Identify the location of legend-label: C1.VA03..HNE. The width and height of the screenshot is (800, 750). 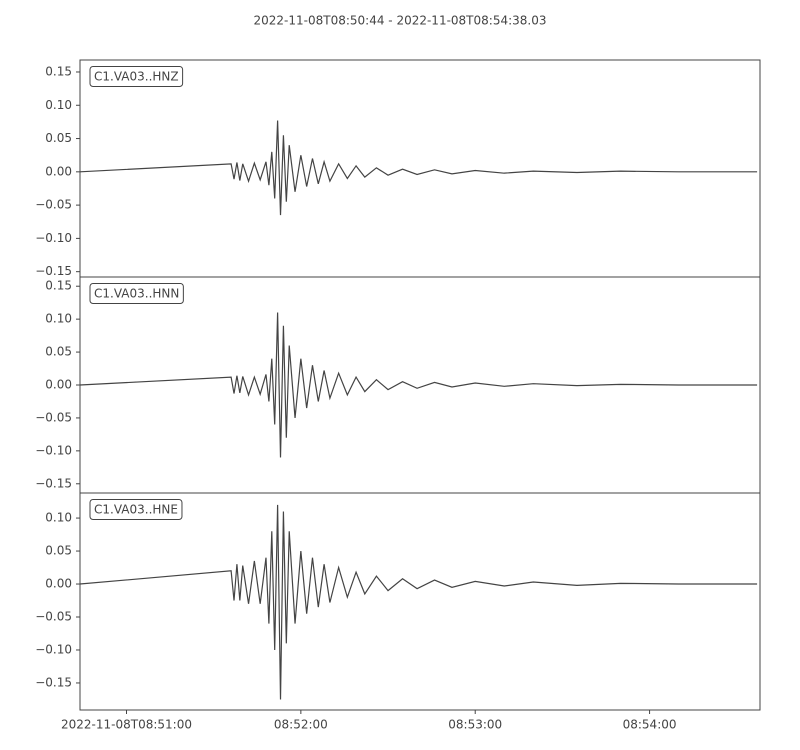
(136, 510).